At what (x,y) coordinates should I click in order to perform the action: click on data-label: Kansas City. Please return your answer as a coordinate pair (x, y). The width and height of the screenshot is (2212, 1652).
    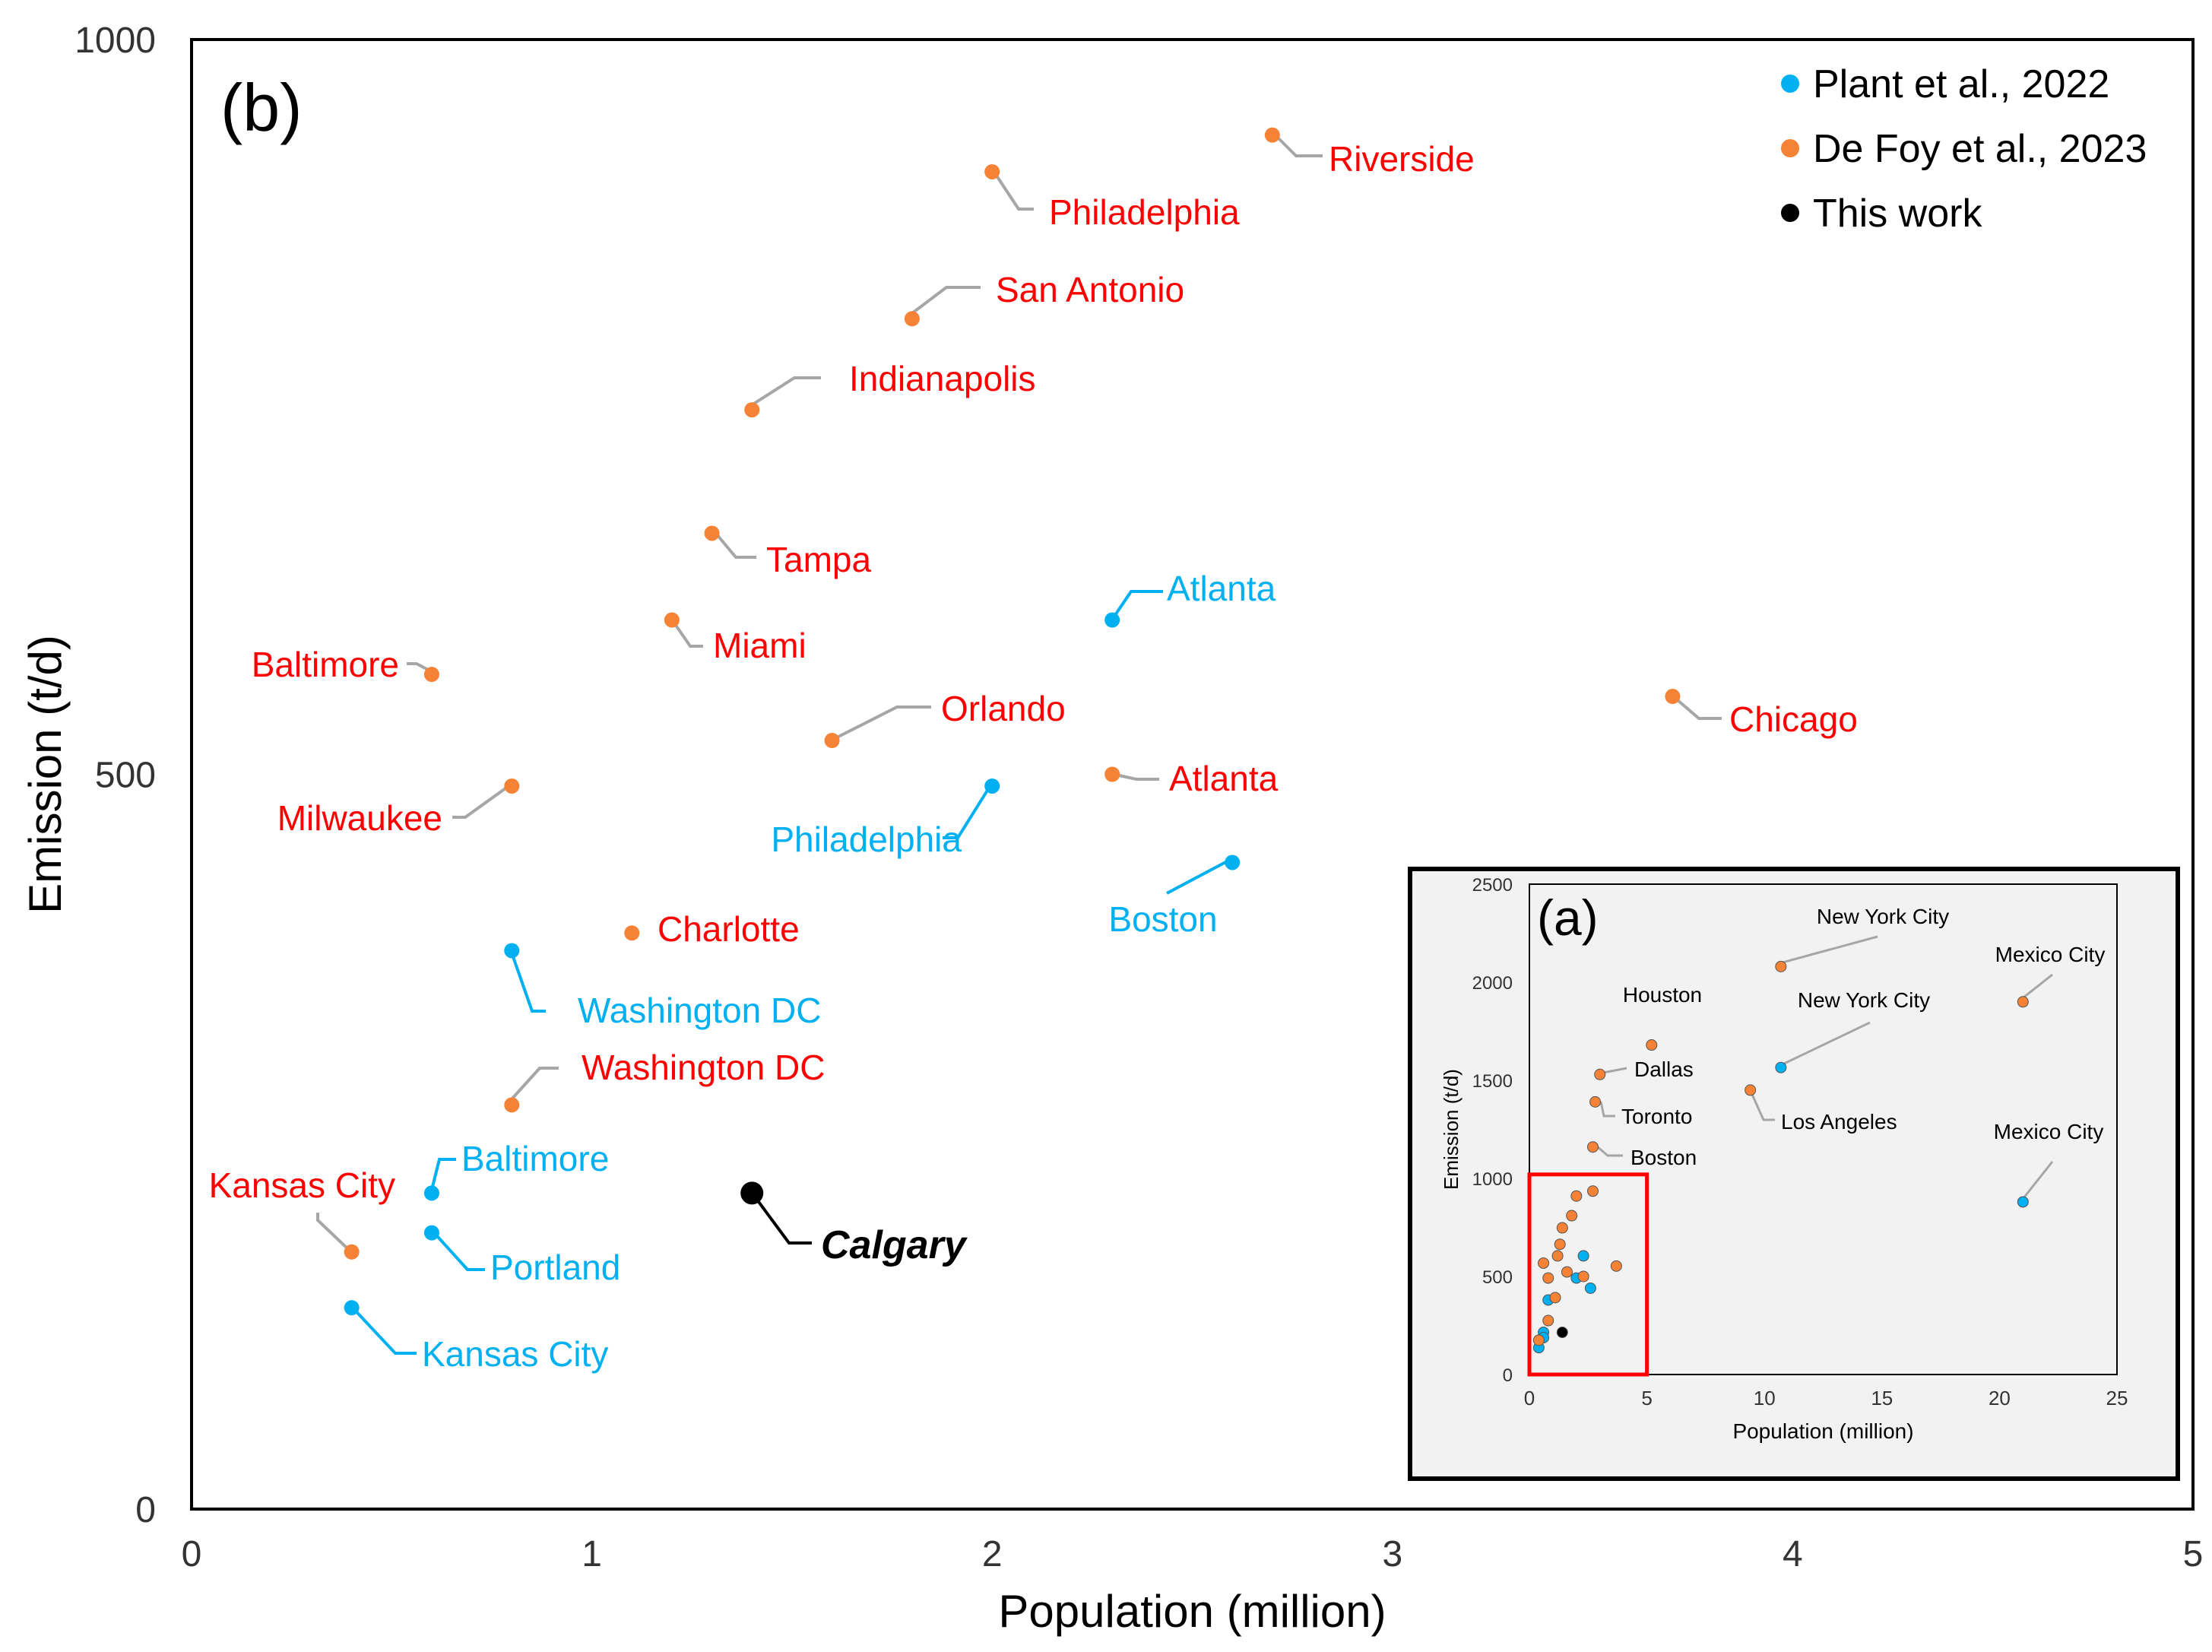
    Looking at the image, I should click on (515, 1354).